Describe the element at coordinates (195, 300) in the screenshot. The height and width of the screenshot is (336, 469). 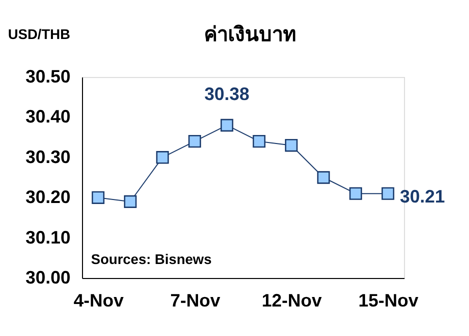
I see `x-tick-label: 7-Nov` at that location.